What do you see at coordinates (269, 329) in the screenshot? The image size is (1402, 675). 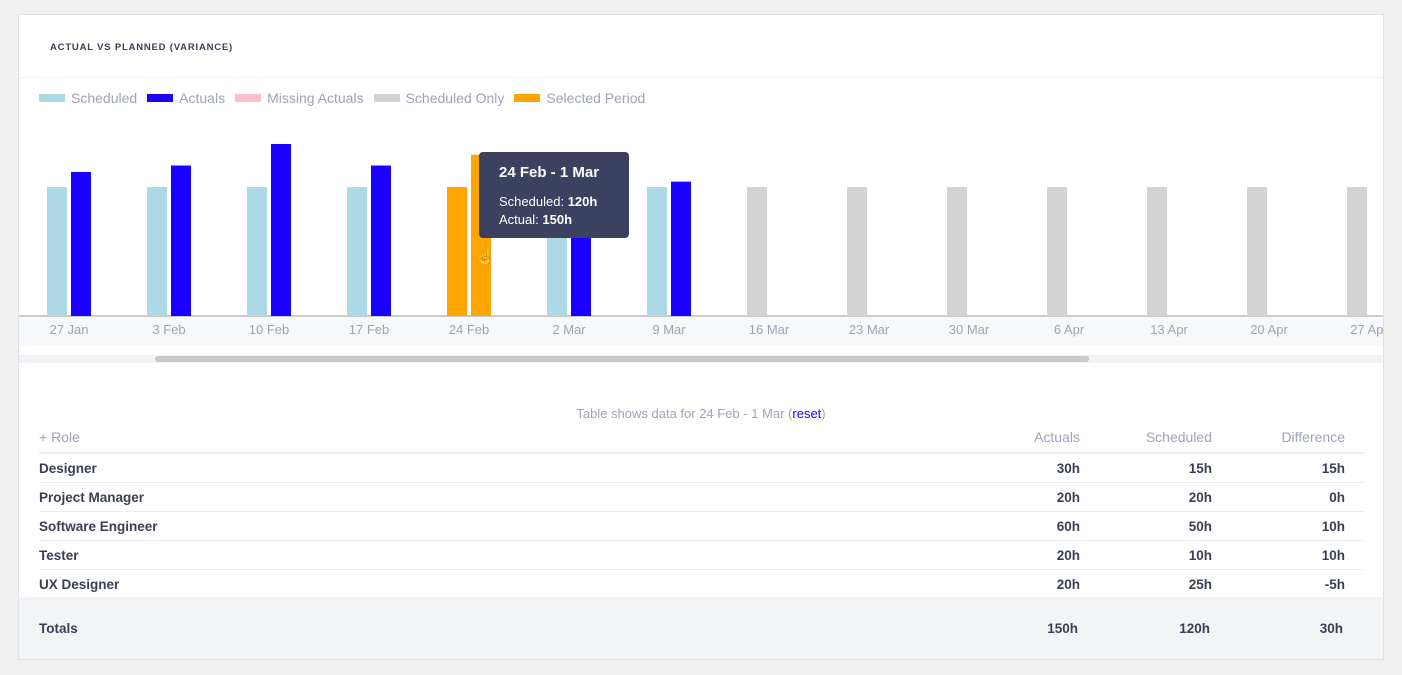 I see `x-tick-label: 10 Feb` at bounding box center [269, 329].